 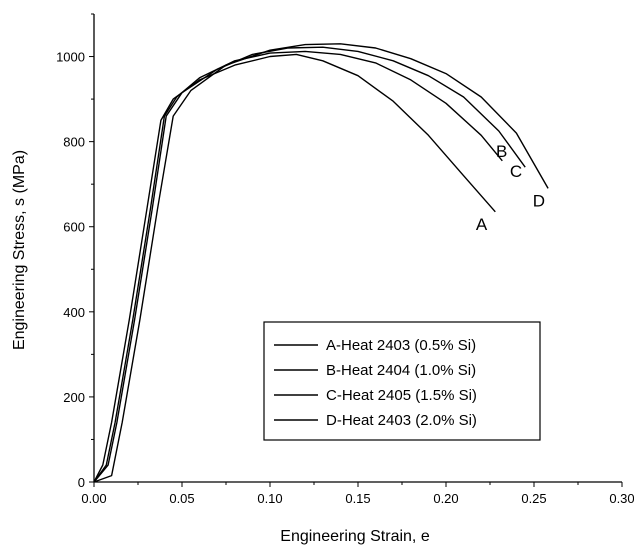 I want to click on end-labels: A BCD, so click(x=510, y=188).